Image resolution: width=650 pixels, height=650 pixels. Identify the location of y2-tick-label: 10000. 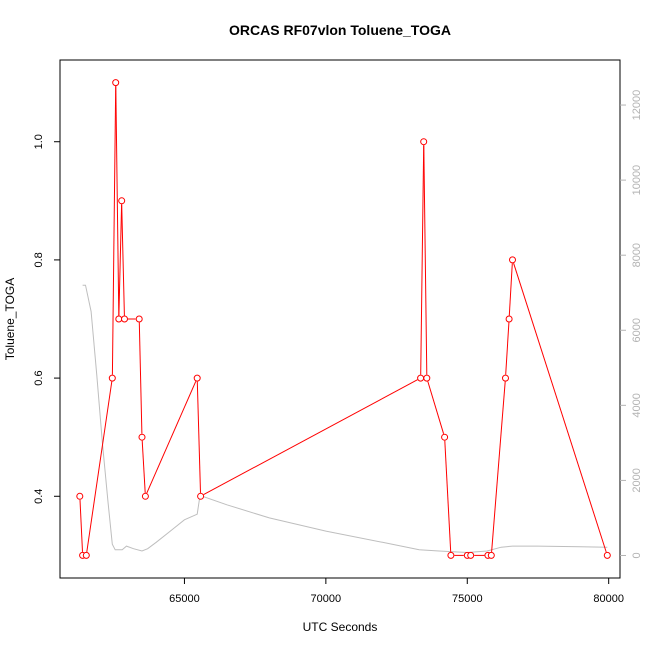
(637, 180).